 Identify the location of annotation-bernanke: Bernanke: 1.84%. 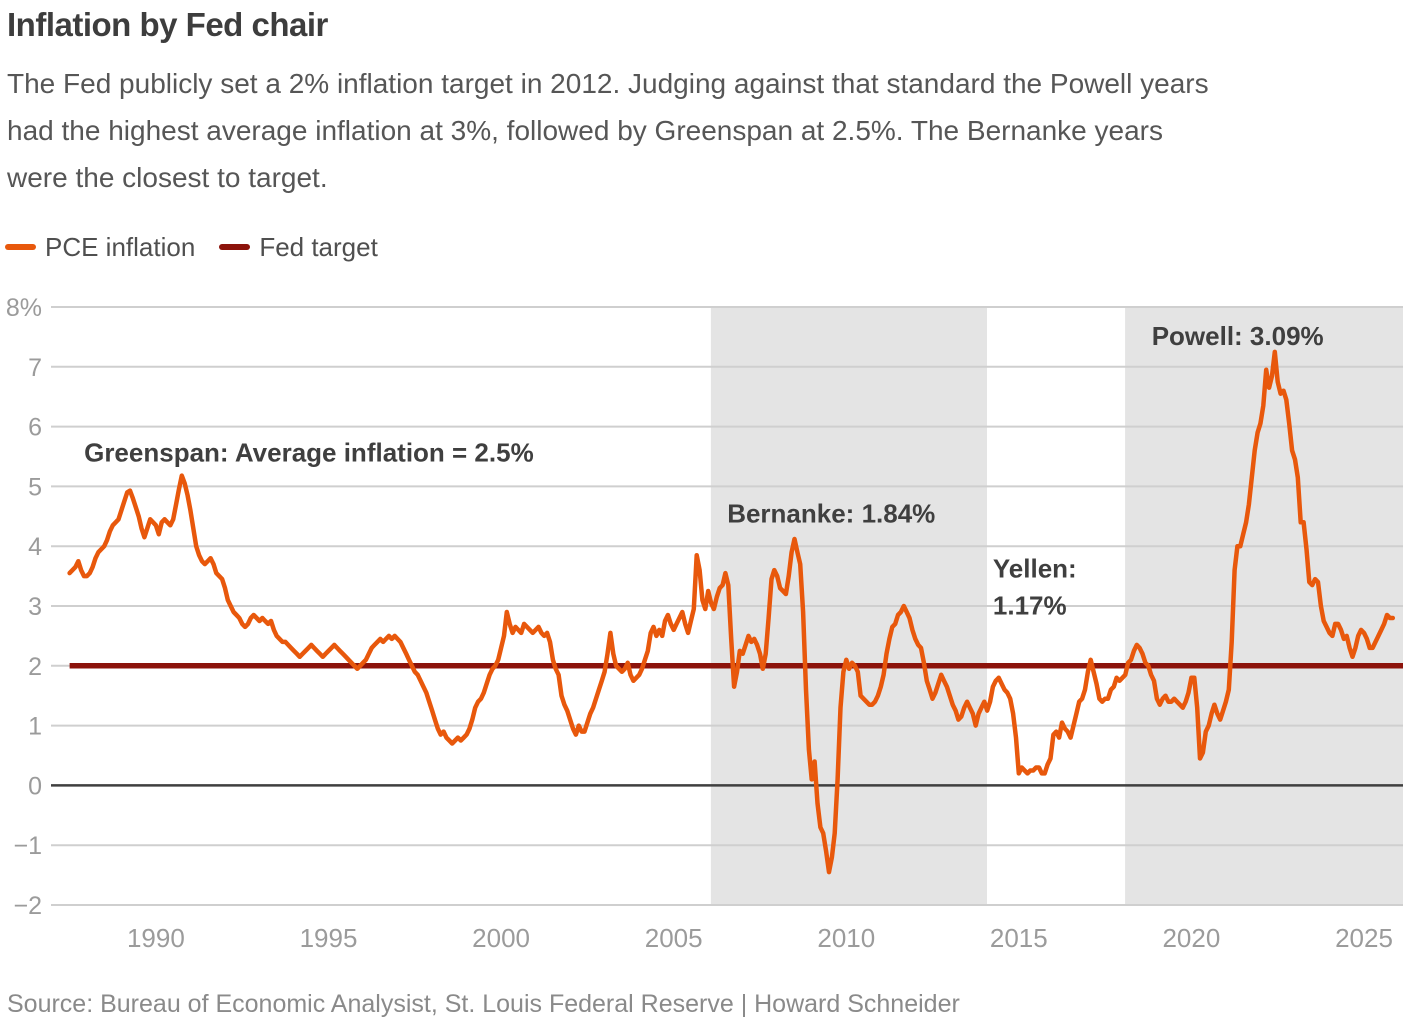
(831, 513).